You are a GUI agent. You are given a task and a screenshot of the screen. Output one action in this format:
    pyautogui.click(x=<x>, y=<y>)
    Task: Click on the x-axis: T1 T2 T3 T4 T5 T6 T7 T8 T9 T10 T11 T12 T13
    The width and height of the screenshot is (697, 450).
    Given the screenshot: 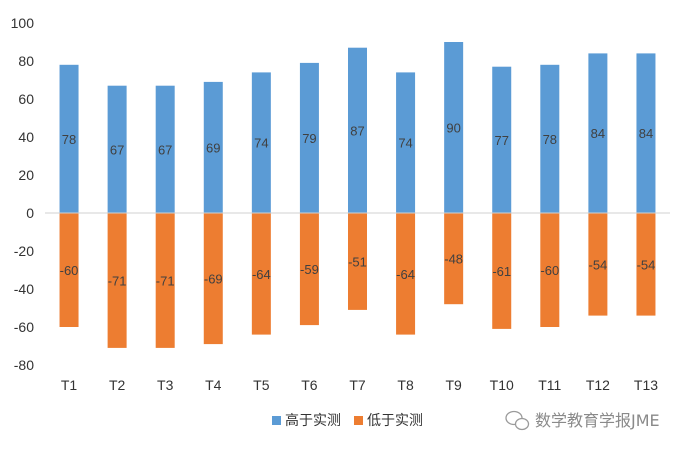 What is the action you would take?
    pyautogui.click(x=359, y=385)
    